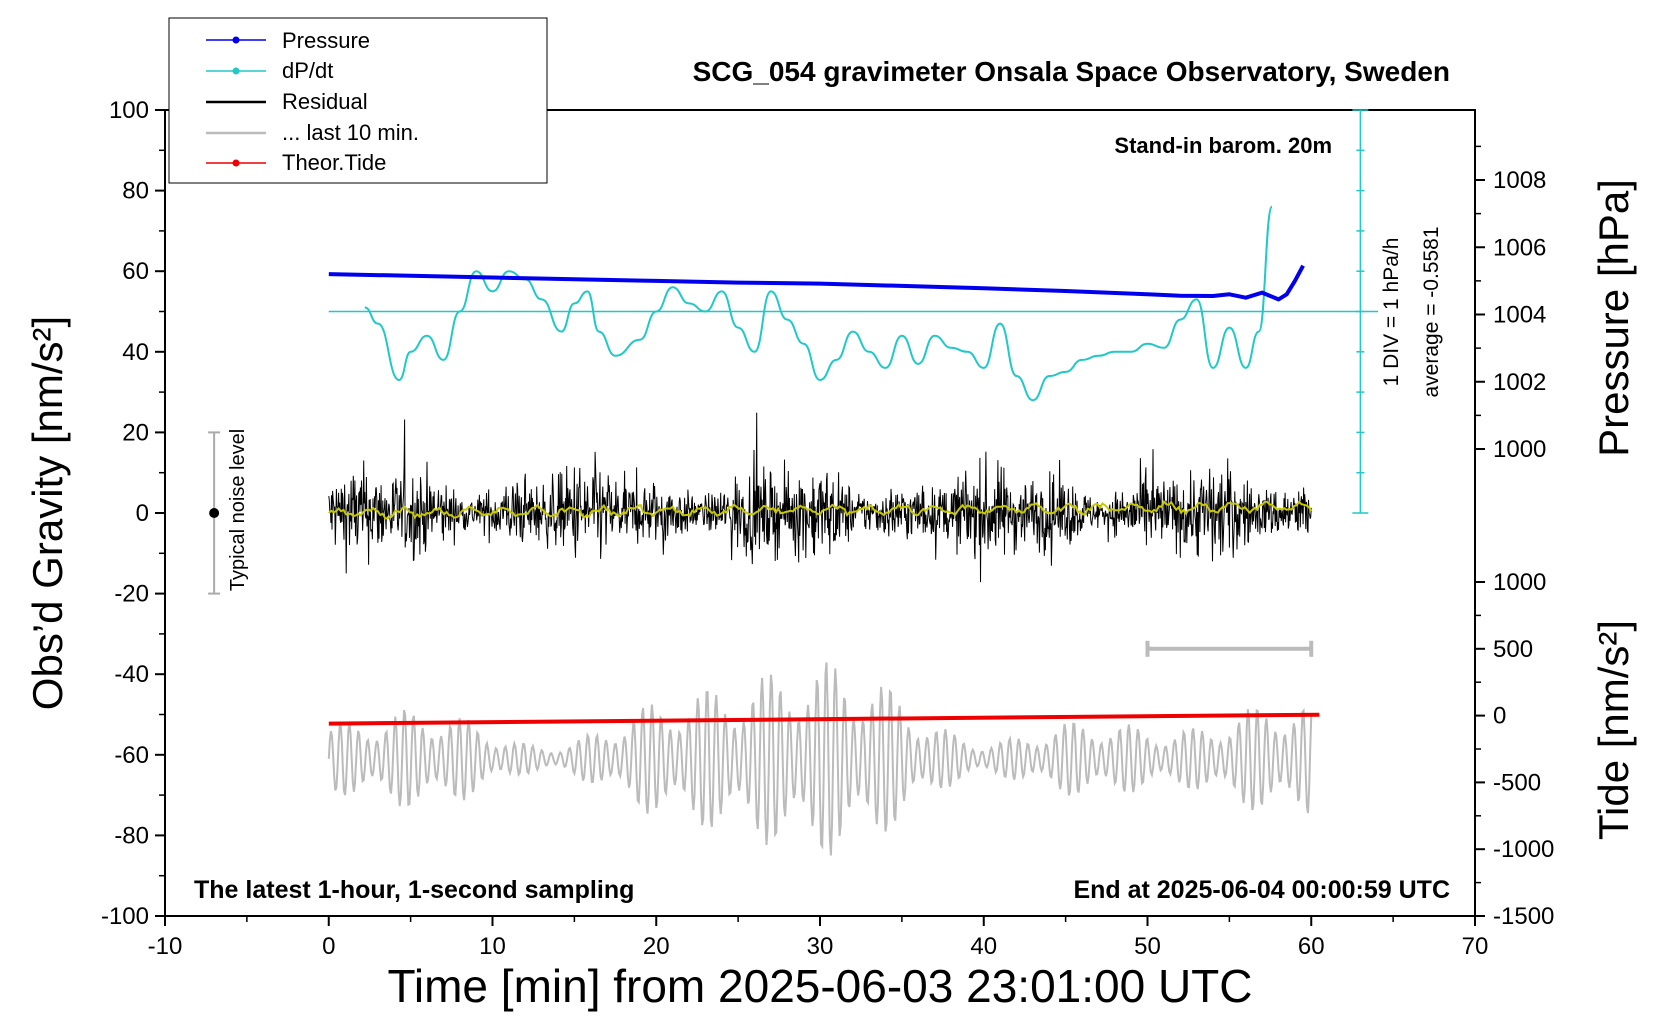 The width and height of the screenshot is (1660, 1020). What do you see at coordinates (238, 510) in the screenshot?
I see `noise-annotation: Typical noise level` at bounding box center [238, 510].